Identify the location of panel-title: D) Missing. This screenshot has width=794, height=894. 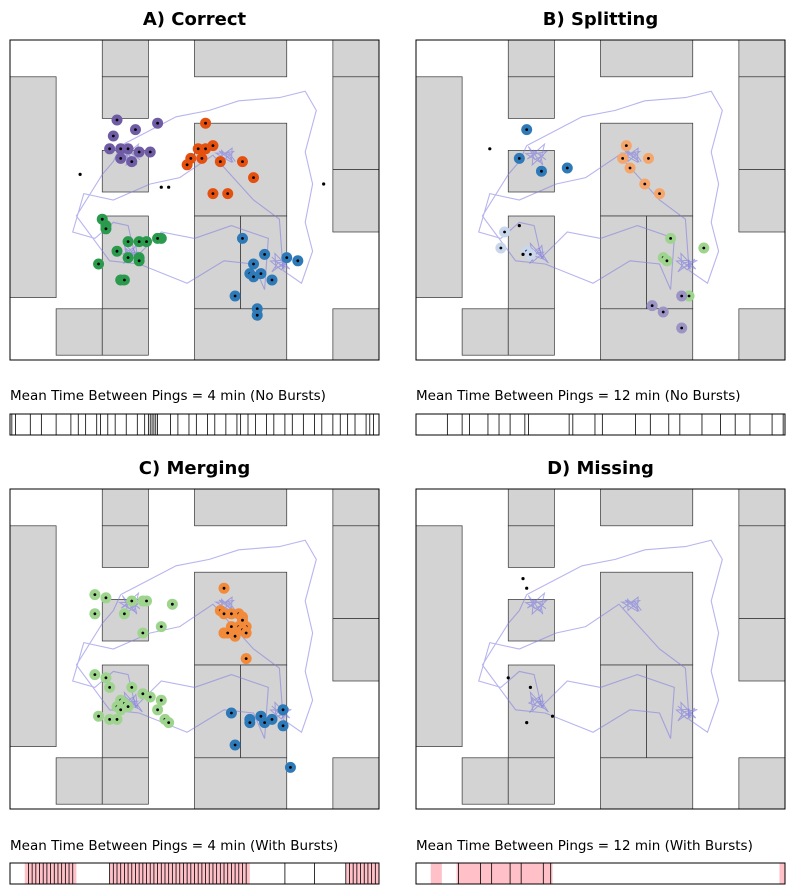
(600, 468).